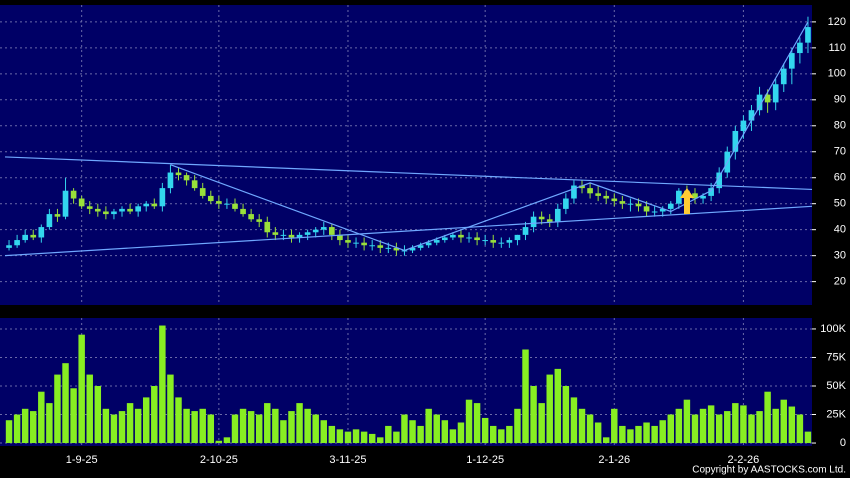 The image size is (850, 478). Describe the element at coordinates (840, 256) in the screenshot. I see `y-tick-label: 30` at that location.